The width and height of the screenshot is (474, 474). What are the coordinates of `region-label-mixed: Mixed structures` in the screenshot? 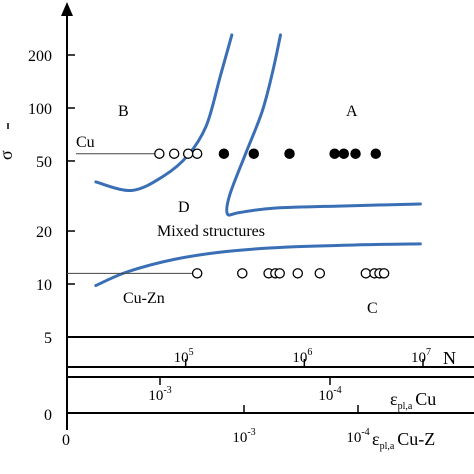 It's located at (211, 231).